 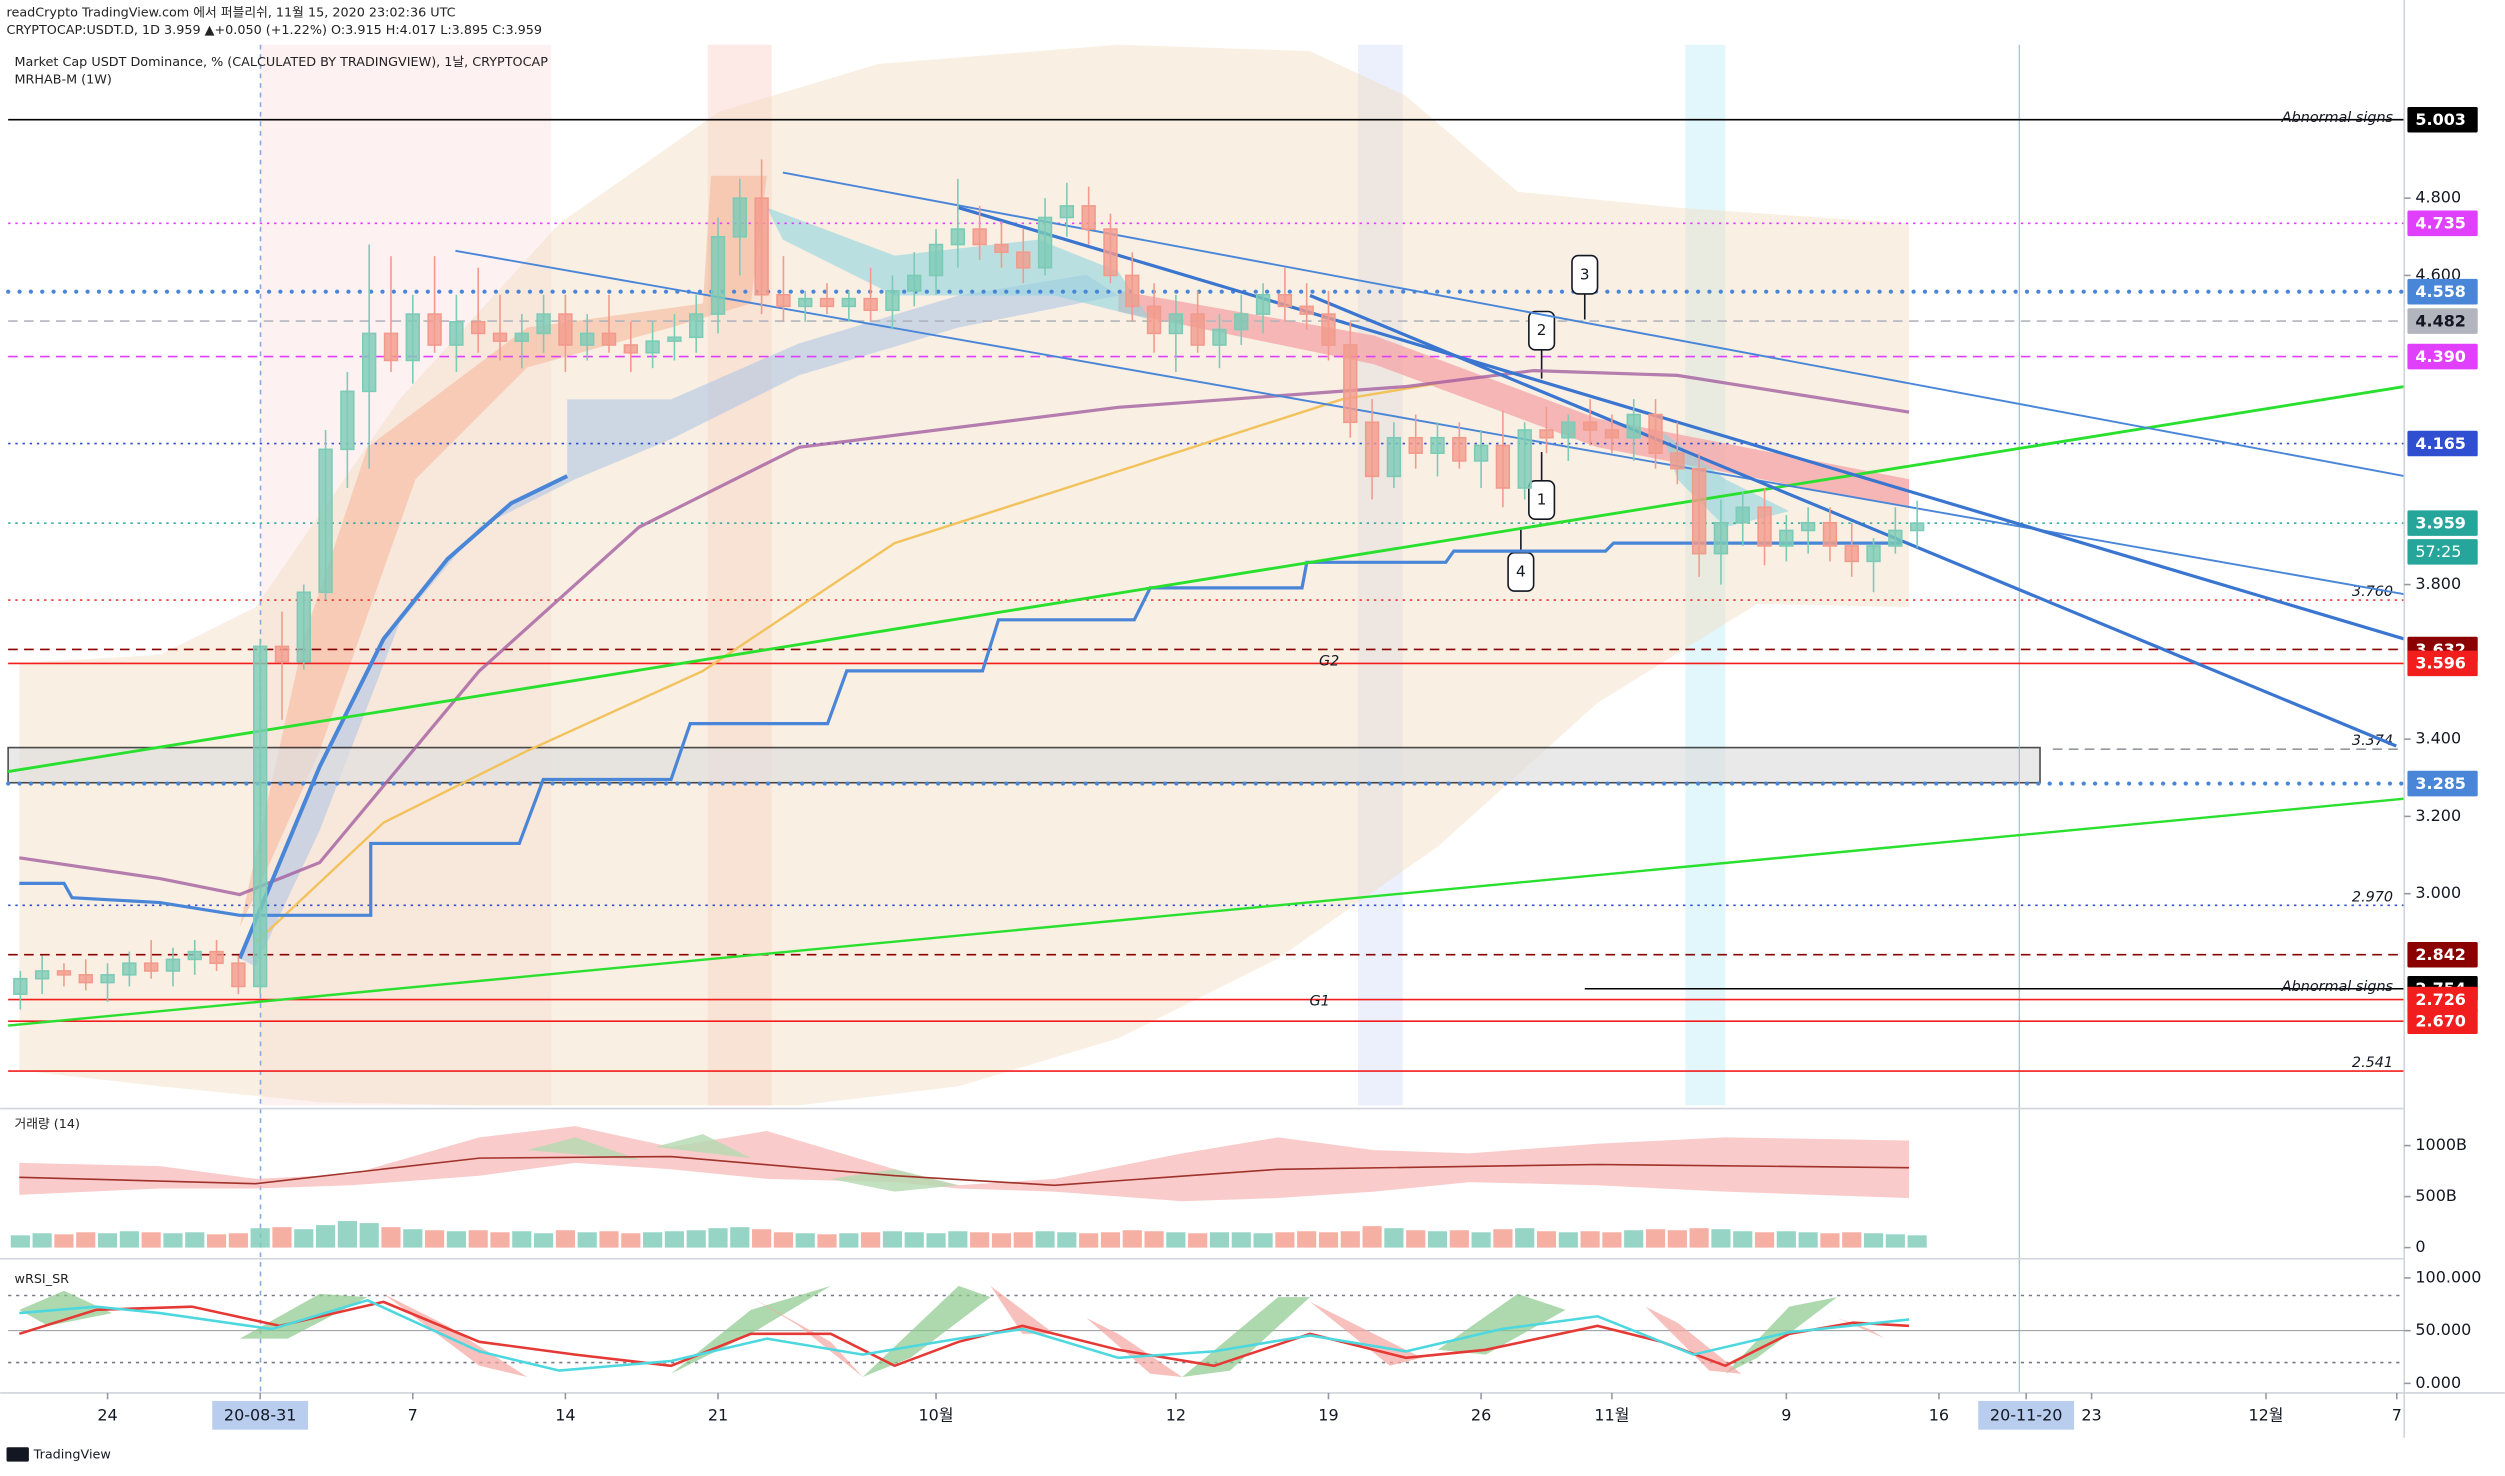 I want to click on y-tick-label: 3.400, so click(x=2438, y=738).